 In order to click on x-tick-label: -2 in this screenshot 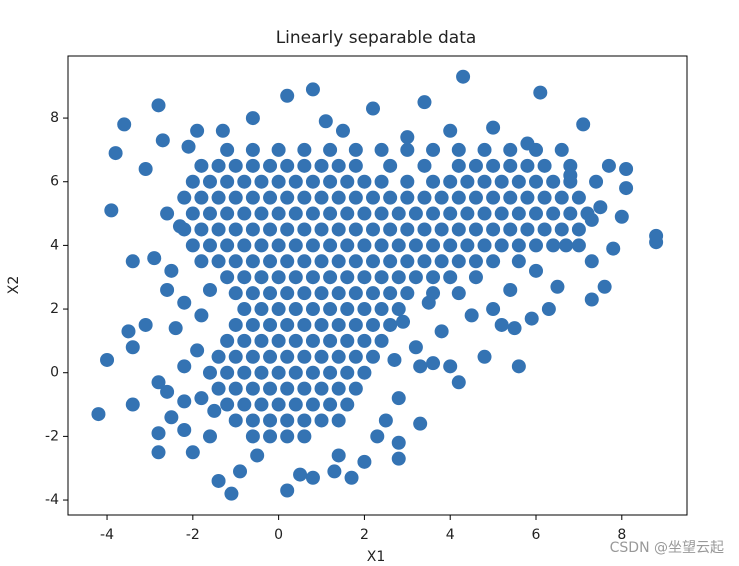, I will do `click(193, 535)`.